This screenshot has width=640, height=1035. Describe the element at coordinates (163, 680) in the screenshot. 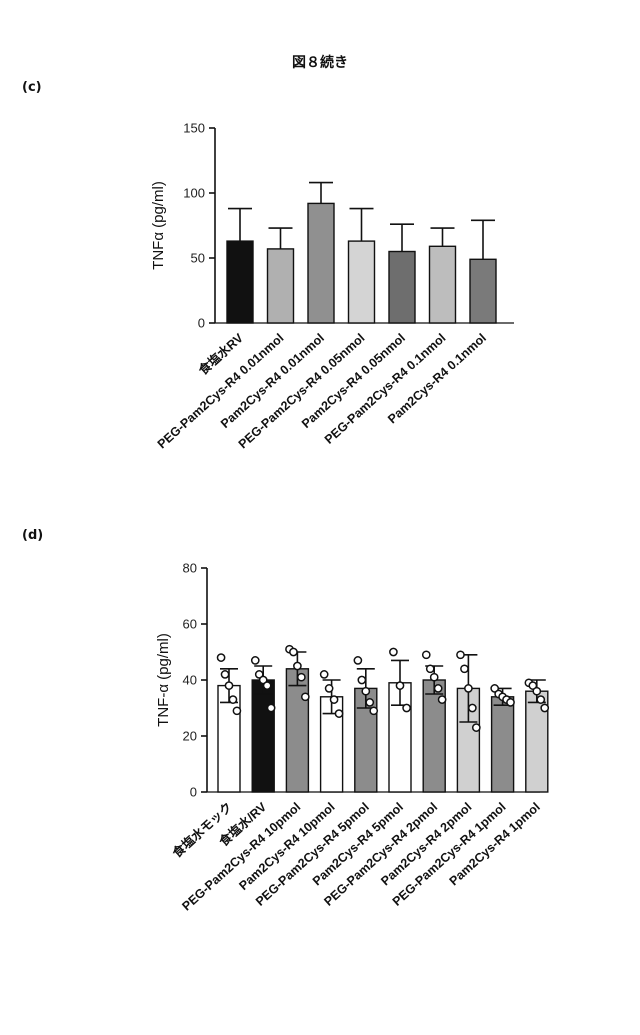

I see `y-axis-title: TNF-α (pg/ml)` at that location.